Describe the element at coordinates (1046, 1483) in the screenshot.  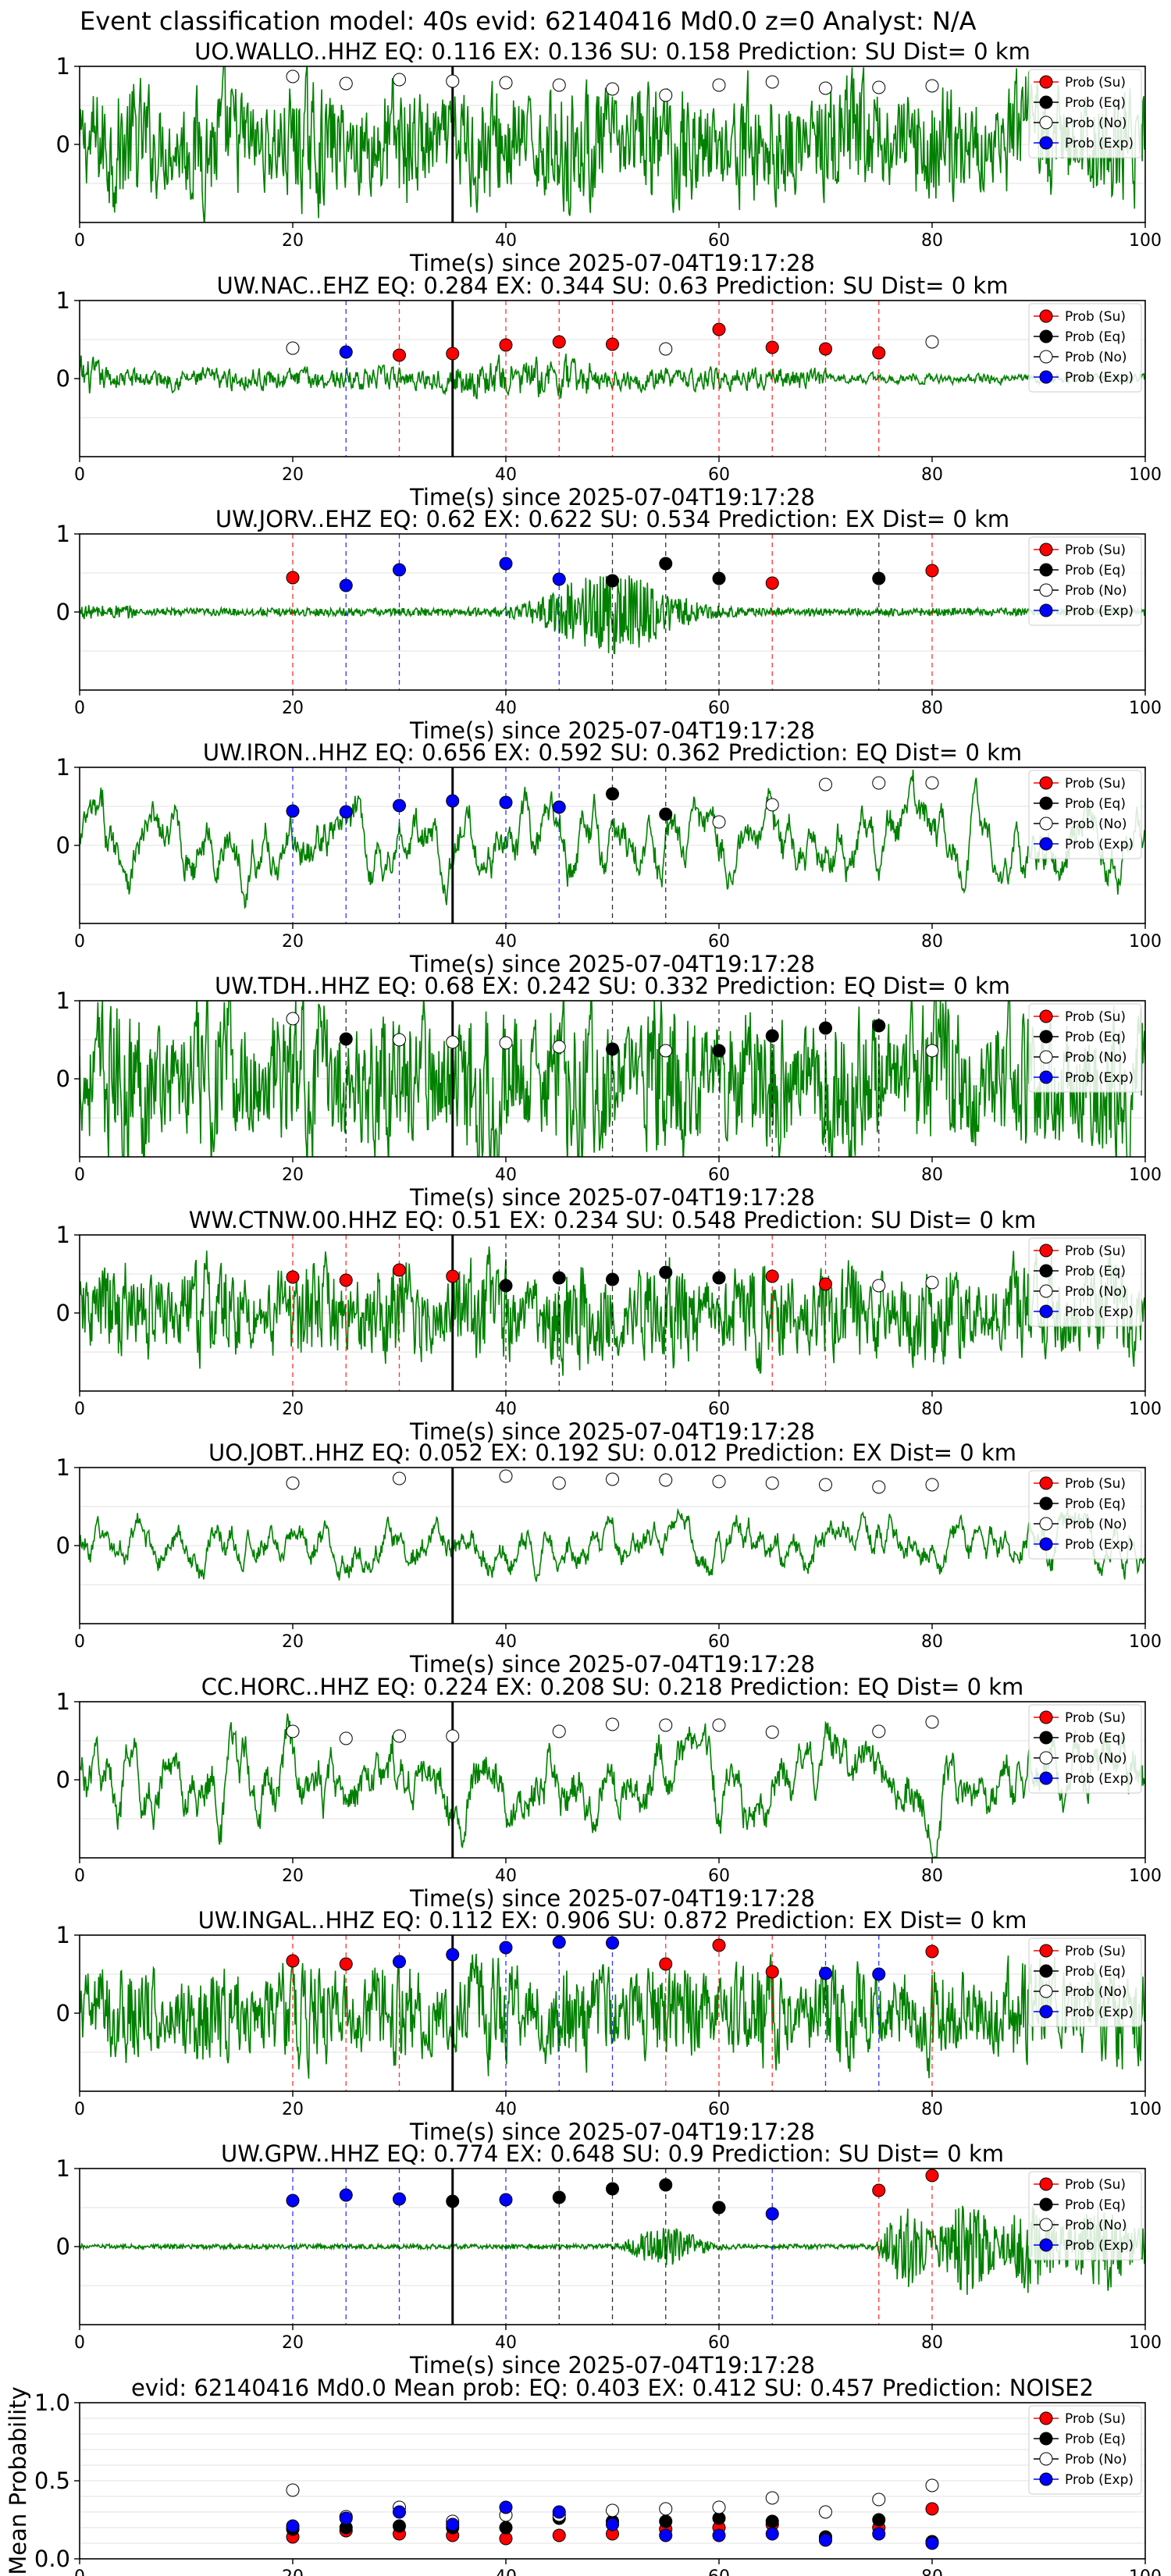
I see `legend-marker-su` at that location.